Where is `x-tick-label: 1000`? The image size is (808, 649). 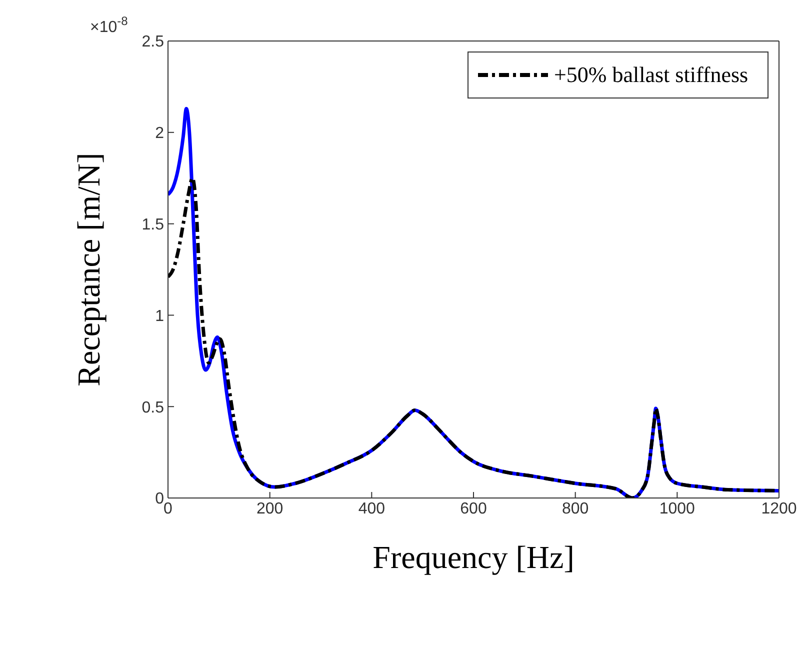
x-tick-label: 1000 is located at coordinates (677, 509).